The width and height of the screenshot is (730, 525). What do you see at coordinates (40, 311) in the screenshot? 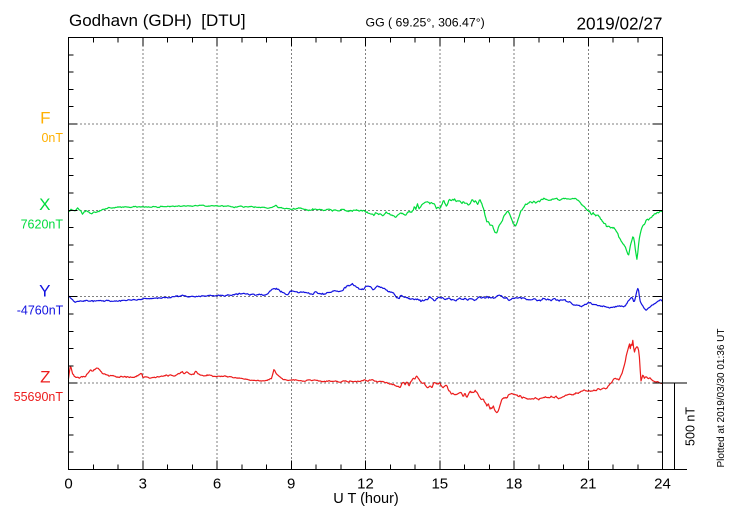
I see `svg-text: -4760nT` at bounding box center [40, 311].